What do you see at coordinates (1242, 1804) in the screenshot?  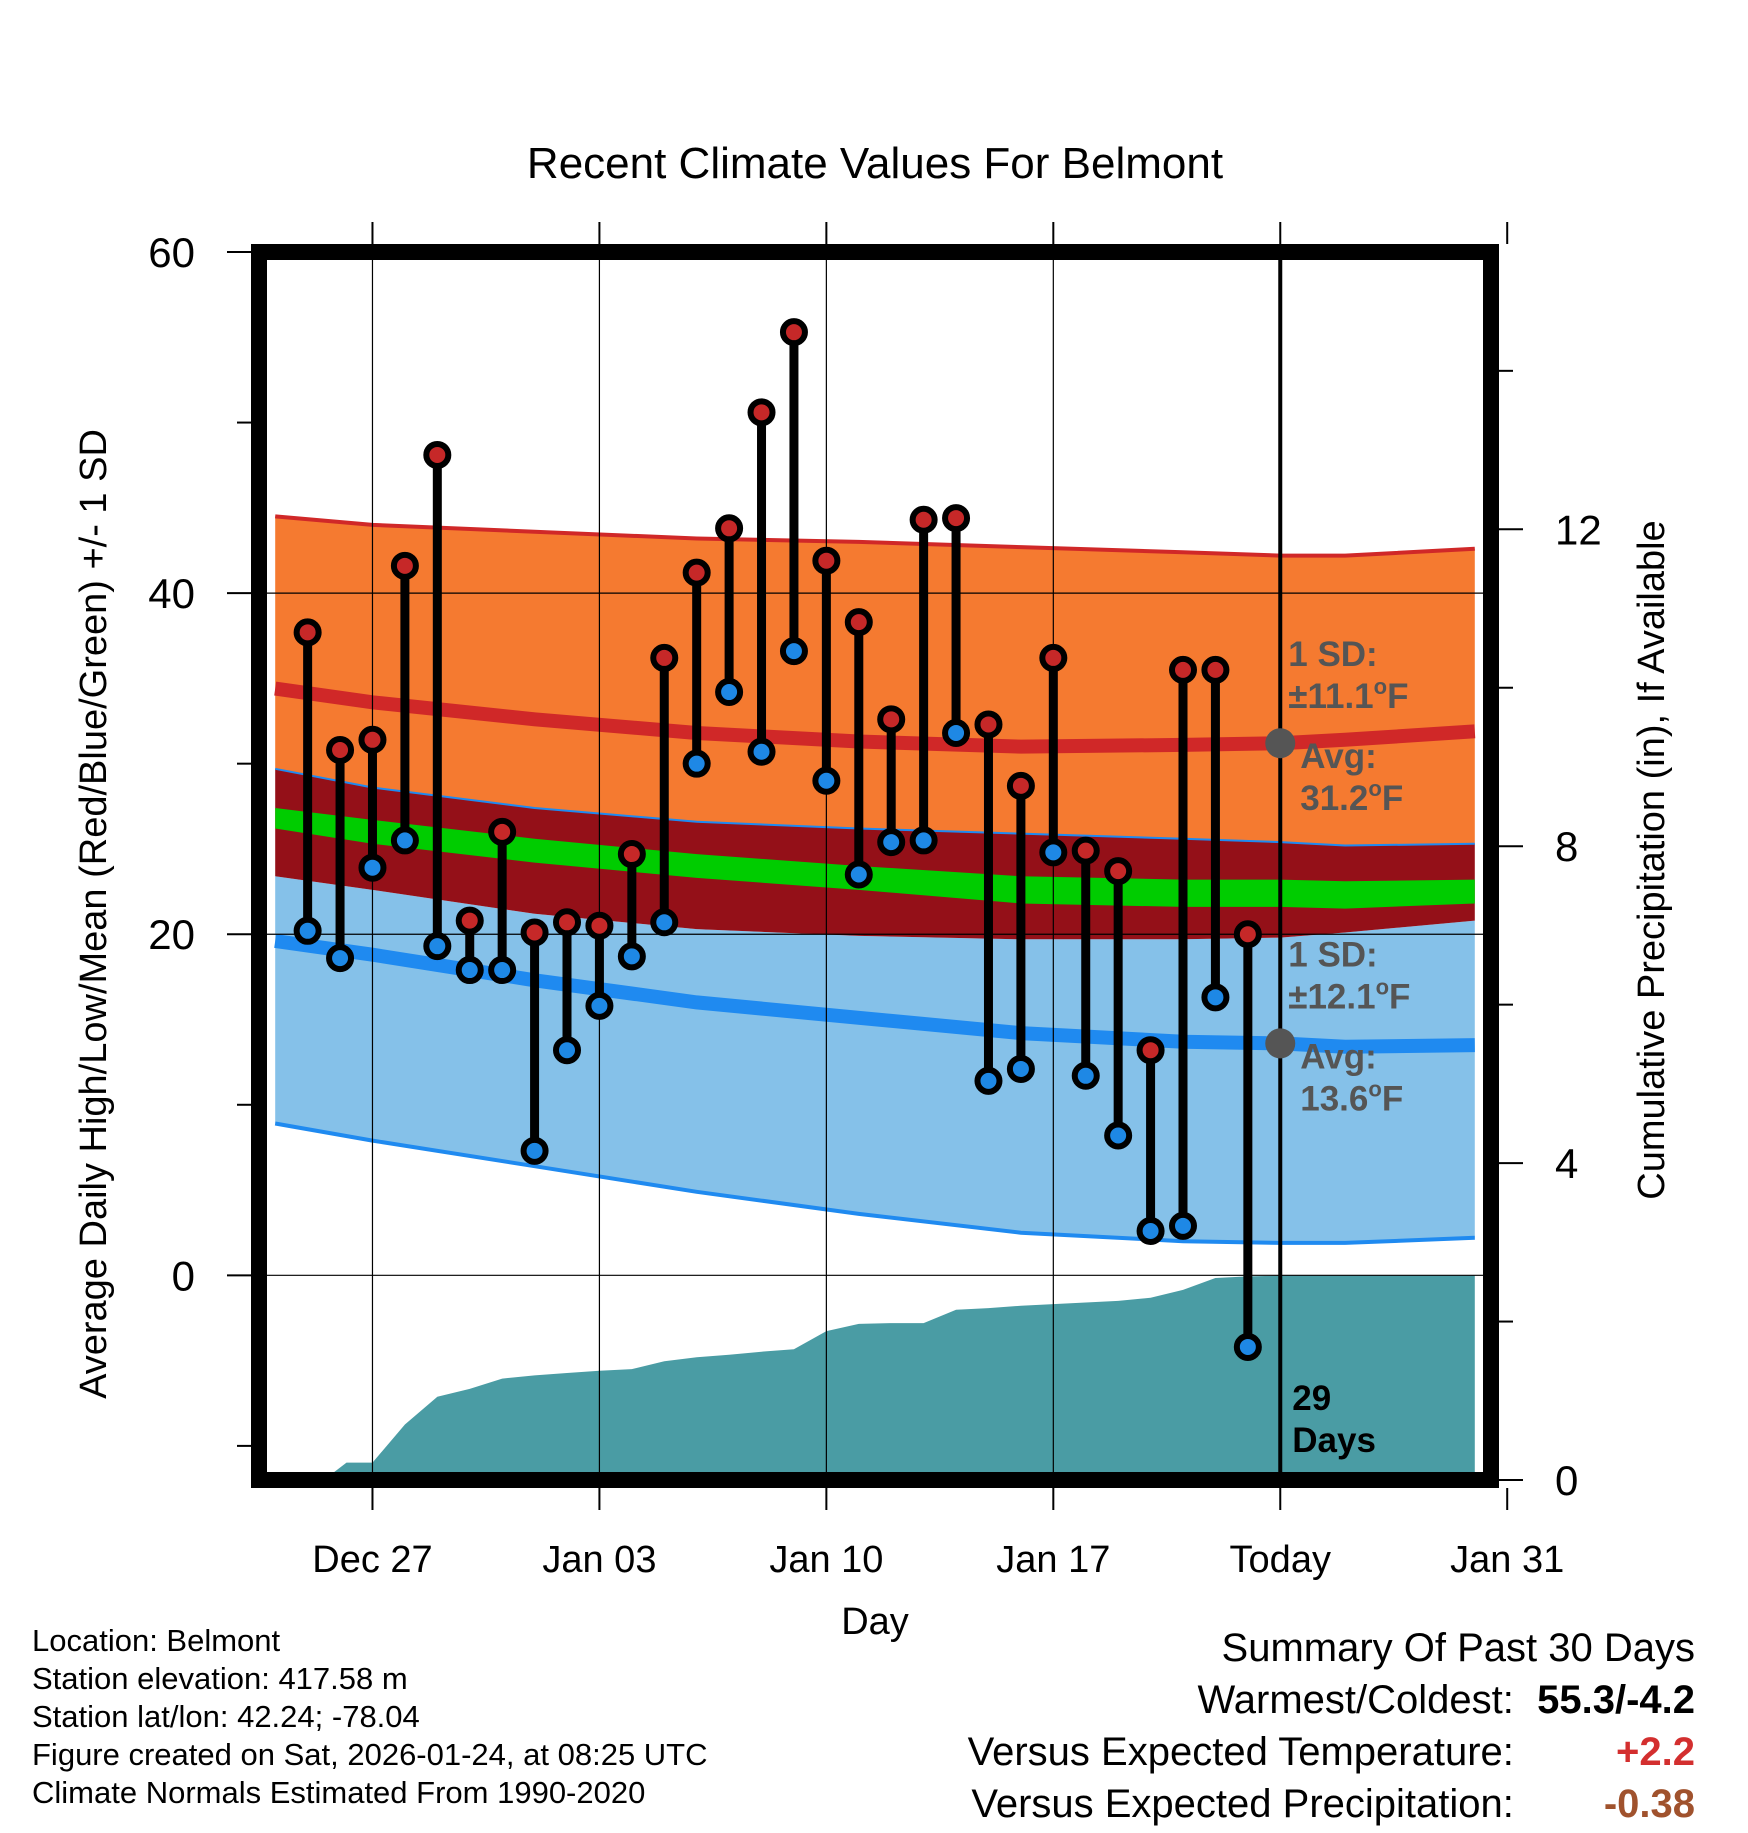 I see `precip-departure-label: Versus Expected Precipitation:` at bounding box center [1242, 1804].